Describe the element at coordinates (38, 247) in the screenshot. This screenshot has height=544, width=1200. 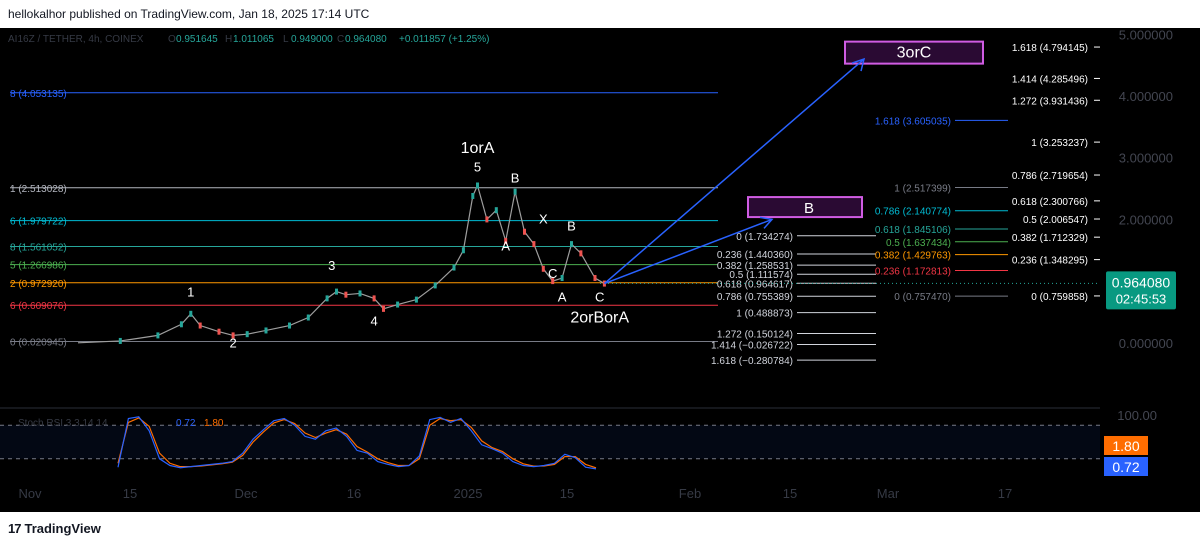
I see `fib-left-label: 8 (1.561052)` at that location.